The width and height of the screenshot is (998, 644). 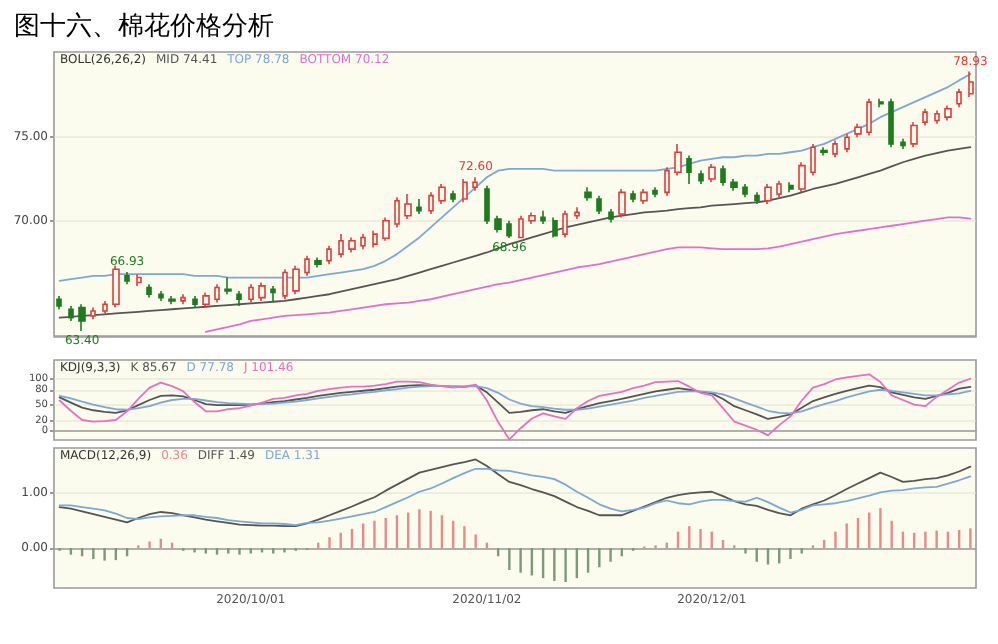 What do you see at coordinates (144, 27) in the screenshot?
I see `chart-title: 图十六、棉花价格分析` at bounding box center [144, 27].